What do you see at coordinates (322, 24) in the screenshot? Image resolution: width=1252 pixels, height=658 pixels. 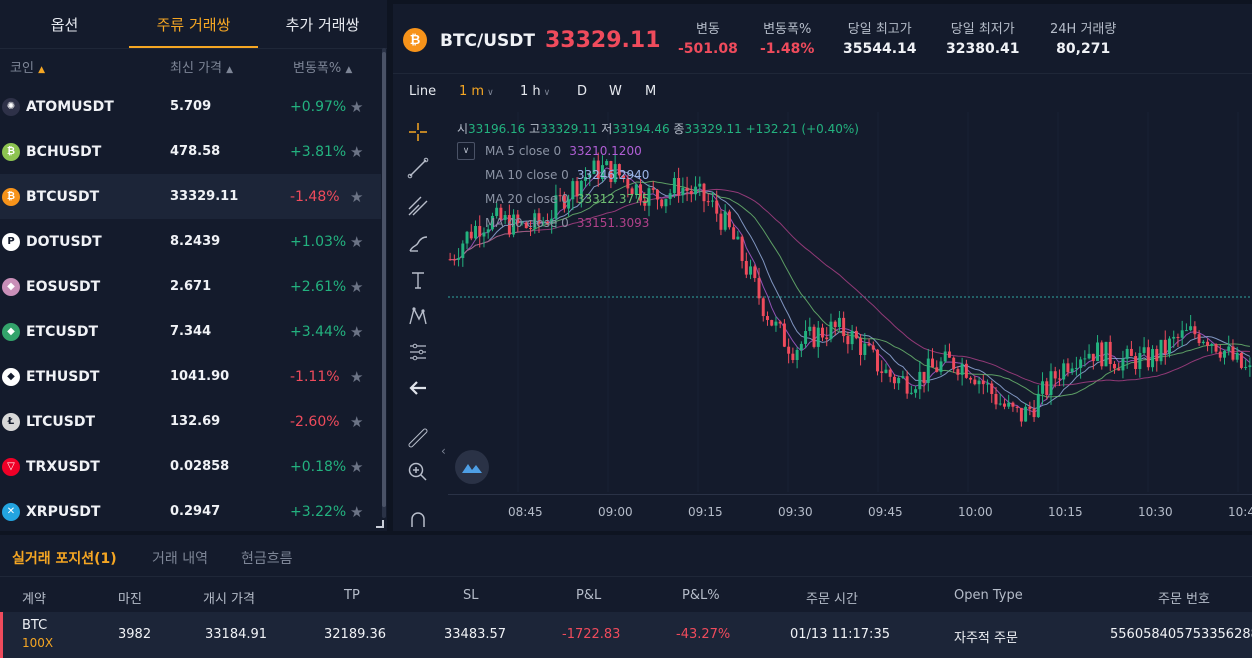 I see `tab-extra-pairs: 추가 거래쌍` at bounding box center [322, 24].